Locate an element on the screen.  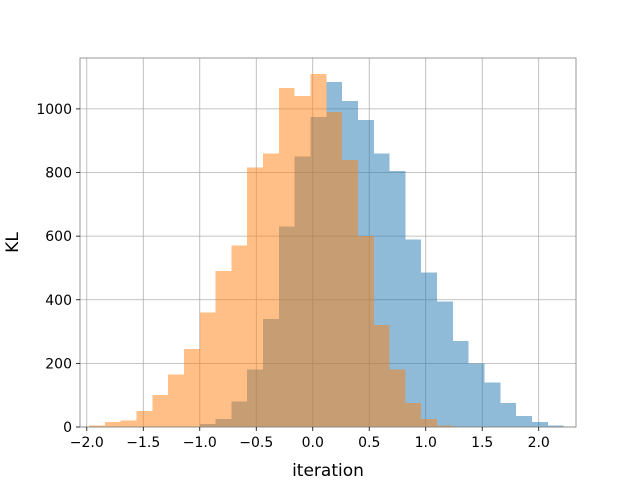
x-tick-label: 0.0 is located at coordinates (313, 443).